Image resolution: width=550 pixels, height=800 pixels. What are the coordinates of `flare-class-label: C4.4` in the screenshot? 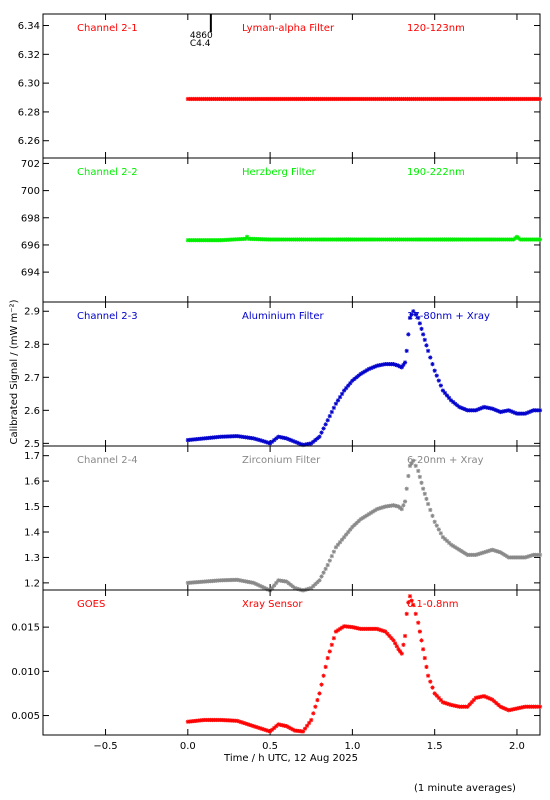 It's located at (200, 44).